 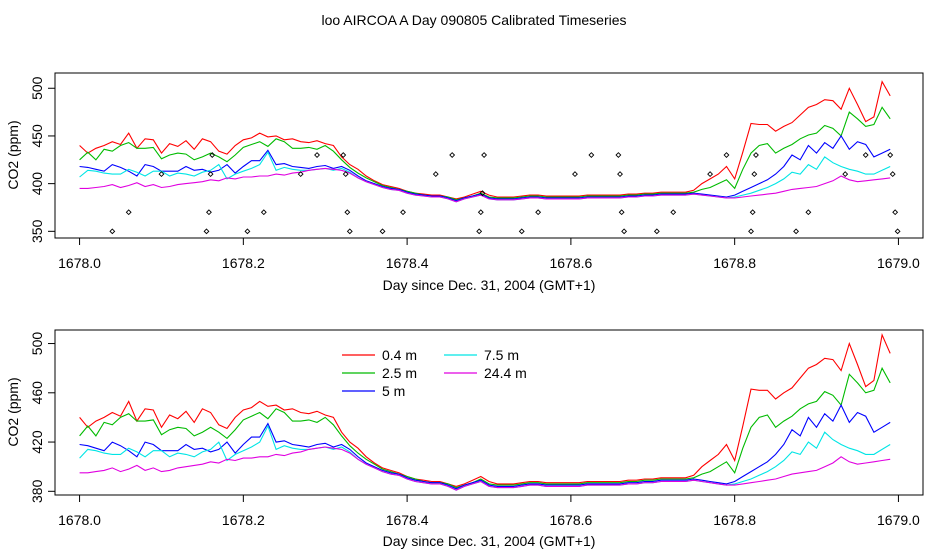 What do you see at coordinates (898, 520) in the screenshot?
I see `bottom-x-tick-label: 1679.0` at bounding box center [898, 520].